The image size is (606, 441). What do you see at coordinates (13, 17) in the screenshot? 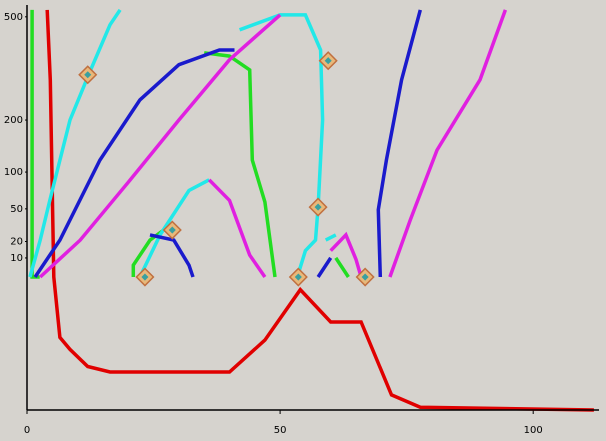
I see `y-tick-label: 500` at bounding box center [13, 17].